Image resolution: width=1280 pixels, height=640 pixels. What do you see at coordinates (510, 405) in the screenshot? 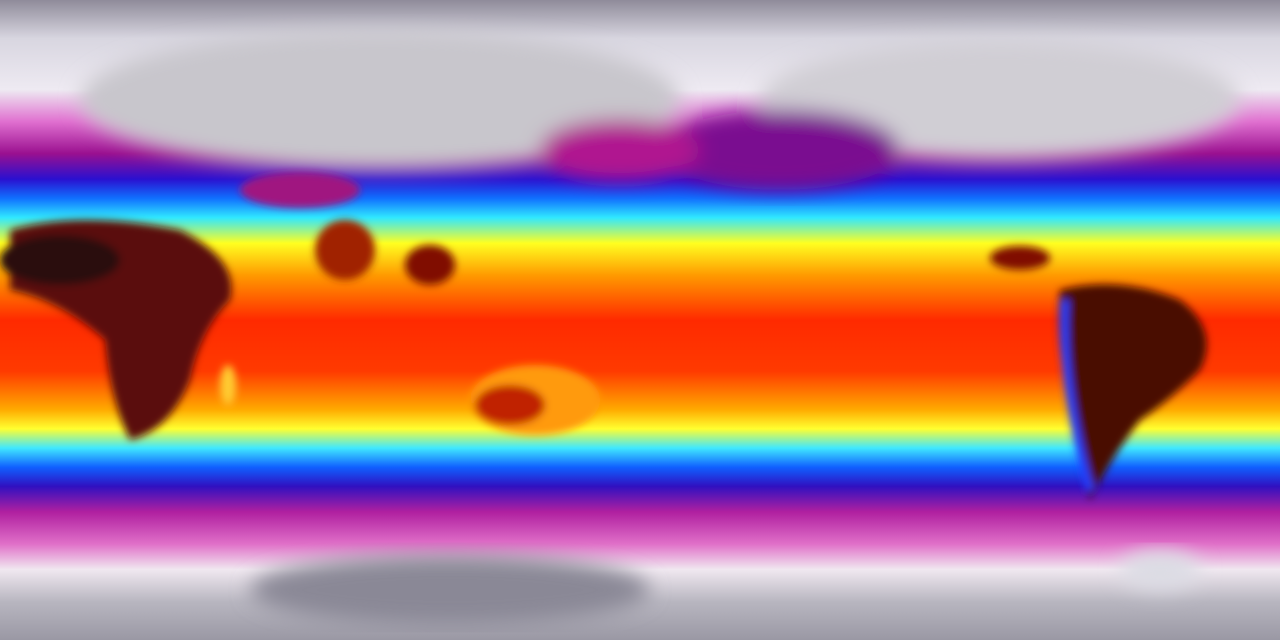
I see `australia-interior` at bounding box center [510, 405].